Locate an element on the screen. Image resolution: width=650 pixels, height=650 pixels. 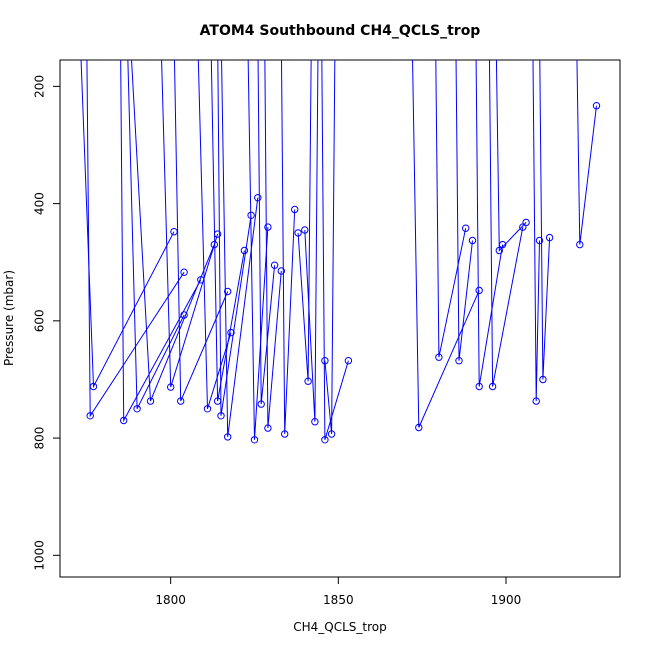
chart-title: ATOM4 Southbound CH4_QCLS_trop is located at coordinates (340, 31).